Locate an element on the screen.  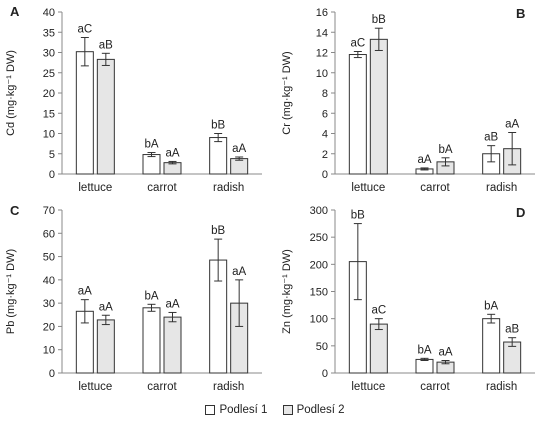
y-axis-title: Cr (mg·kg⁻¹ DW) is located at coordinates (287, 92).